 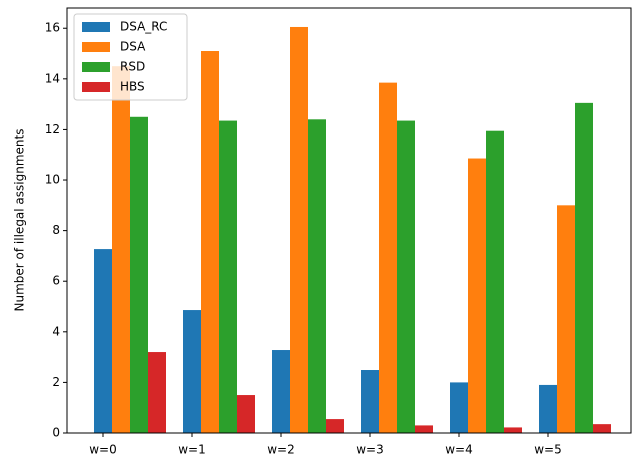 I want to click on y-tick-label: 2, so click(x=56, y=382).